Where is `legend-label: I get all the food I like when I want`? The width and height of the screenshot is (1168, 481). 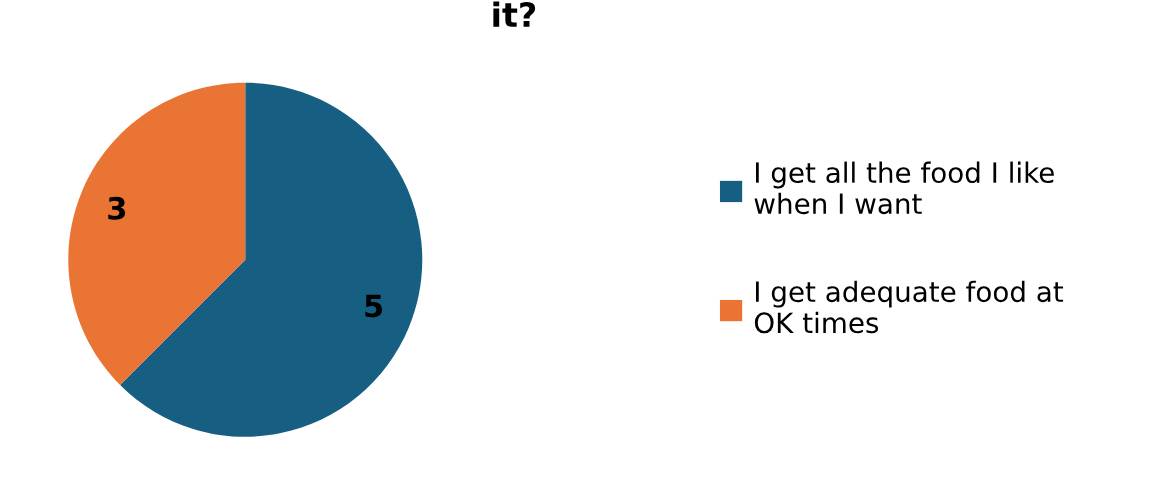 legend-label: I get all the food I like when I want is located at coordinates (904, 188).